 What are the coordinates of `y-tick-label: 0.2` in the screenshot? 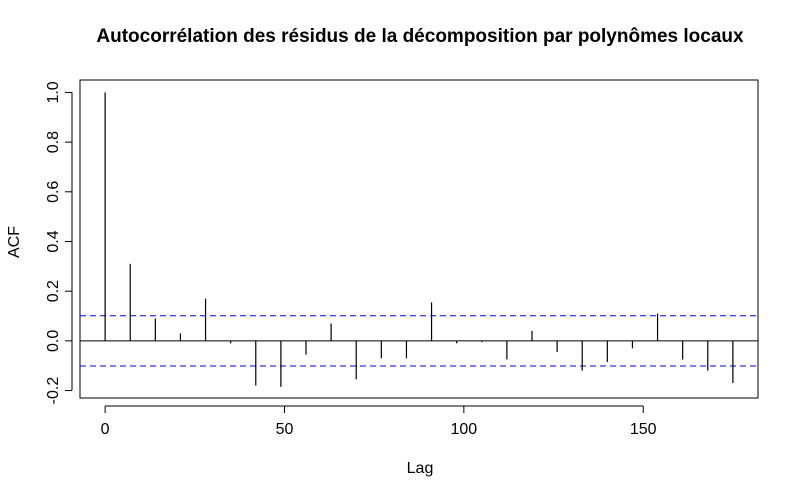 It's located at (53, 291).